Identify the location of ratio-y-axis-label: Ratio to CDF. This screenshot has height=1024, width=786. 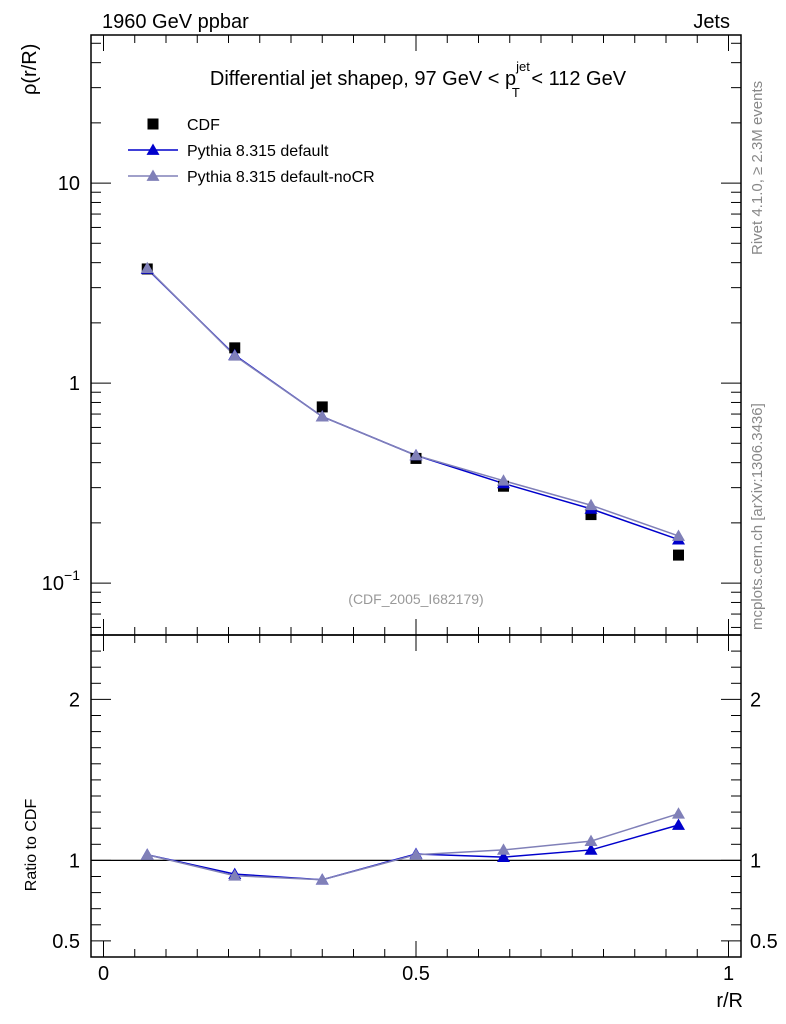
(31, 845).